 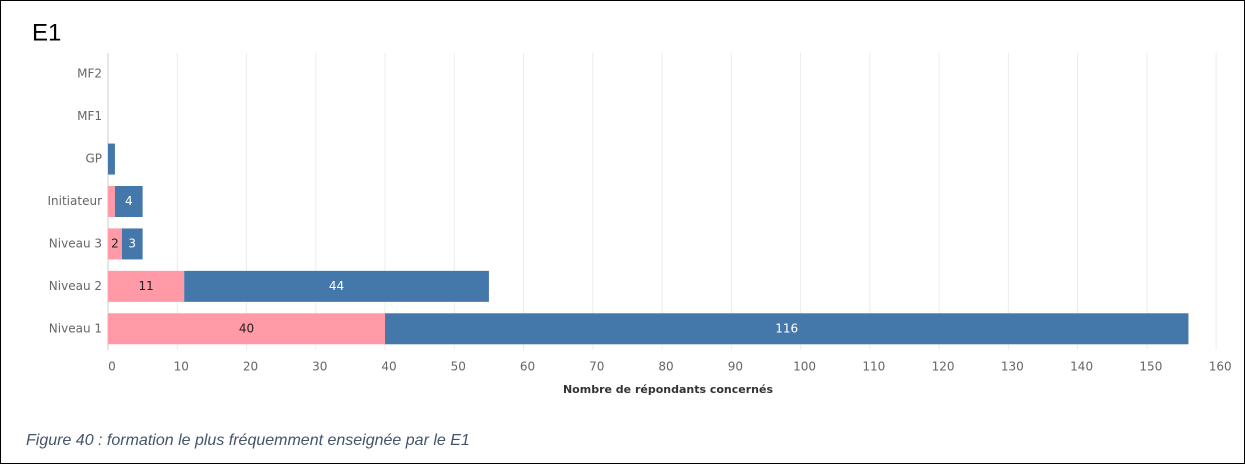 What do you see at coordinates (1012, 367) in the screenshot?
I see `x-tick-label: 130` at bounding box center [1012, 367].